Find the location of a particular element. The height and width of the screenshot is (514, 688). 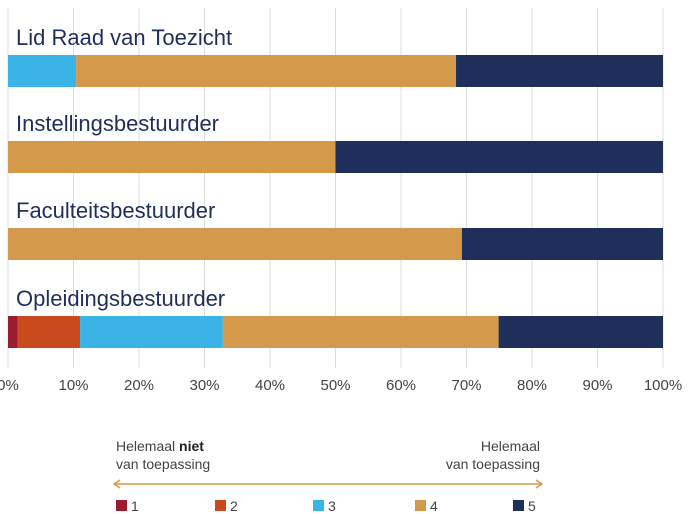

category-label: Opleidingsbestuurder is located at coordinates (120, 298).